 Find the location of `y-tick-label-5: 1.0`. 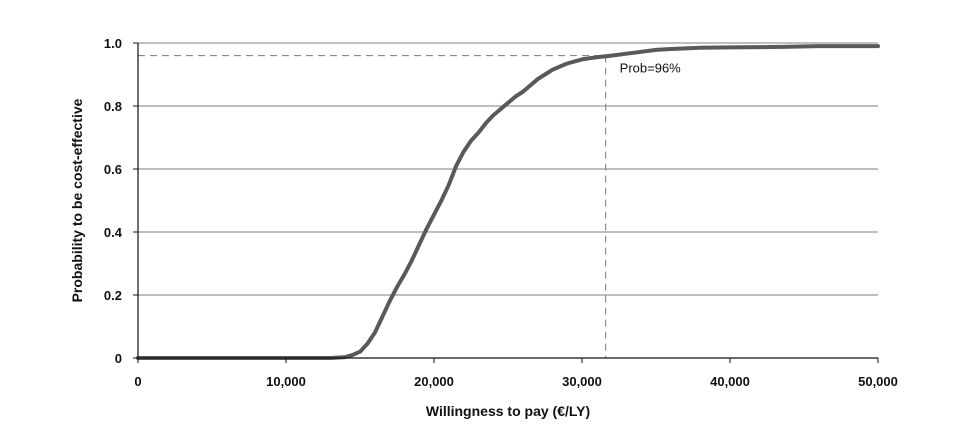

y-tick-label-5: 1.0 is located at coordinates (113, 43).